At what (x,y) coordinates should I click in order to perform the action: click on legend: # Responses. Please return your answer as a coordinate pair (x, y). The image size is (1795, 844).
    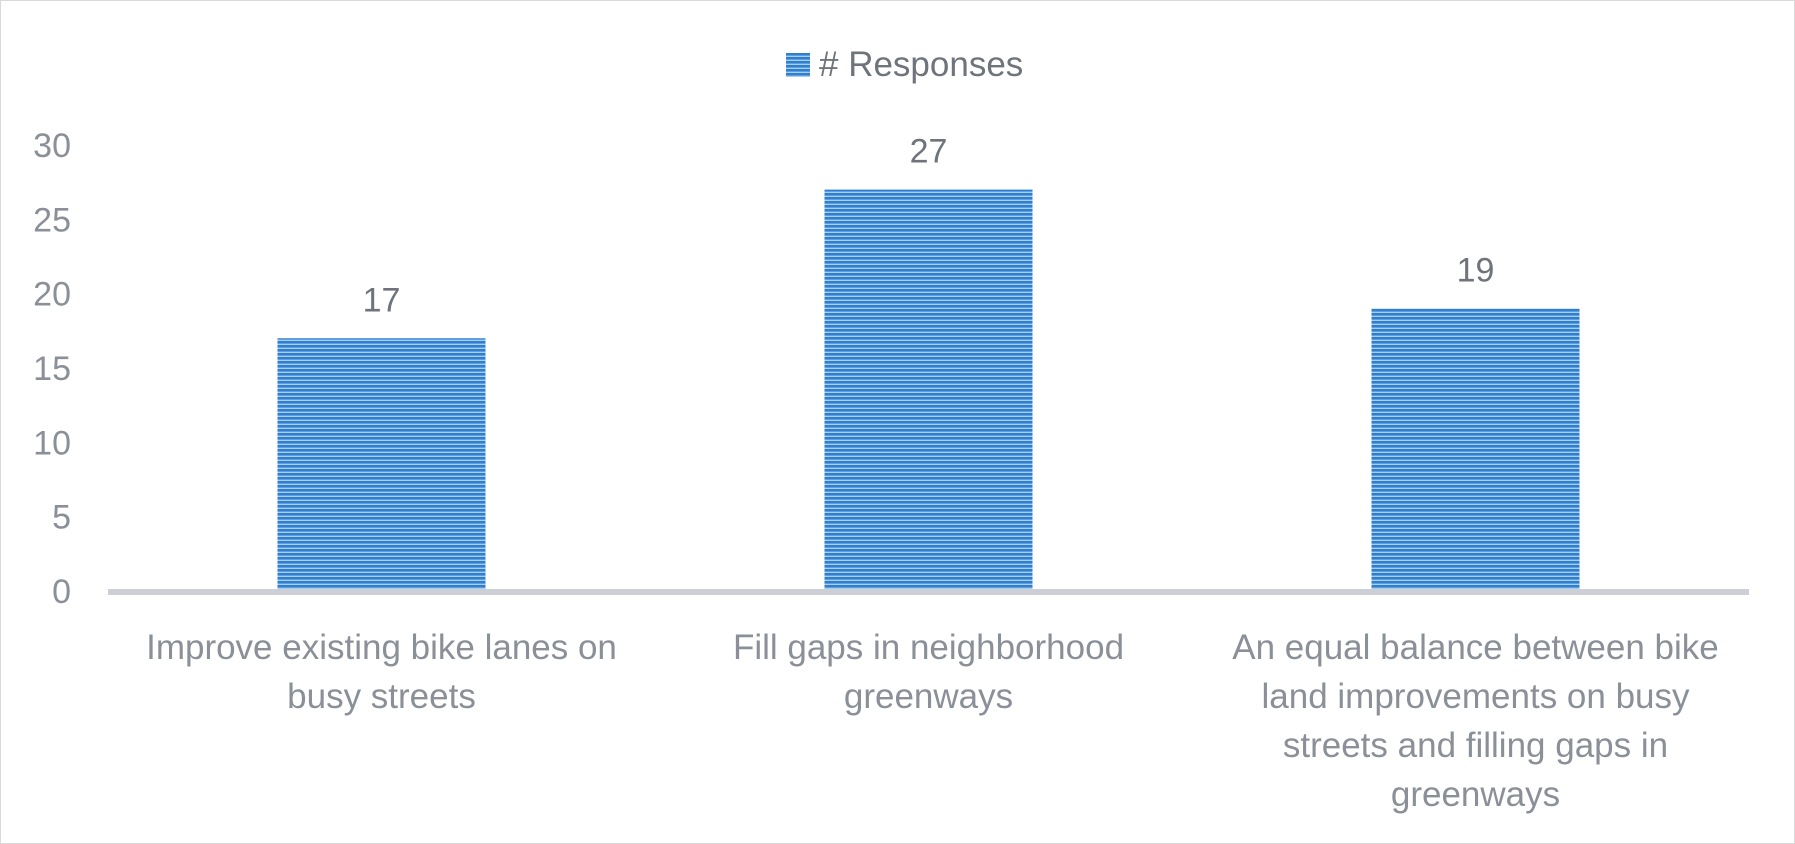
    Looking at the image, I should click on (904, 64).